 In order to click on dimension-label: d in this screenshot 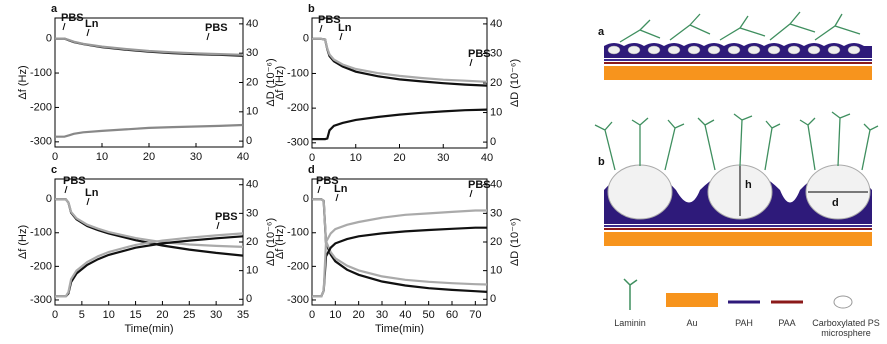, I will do `click(835, 203)`.